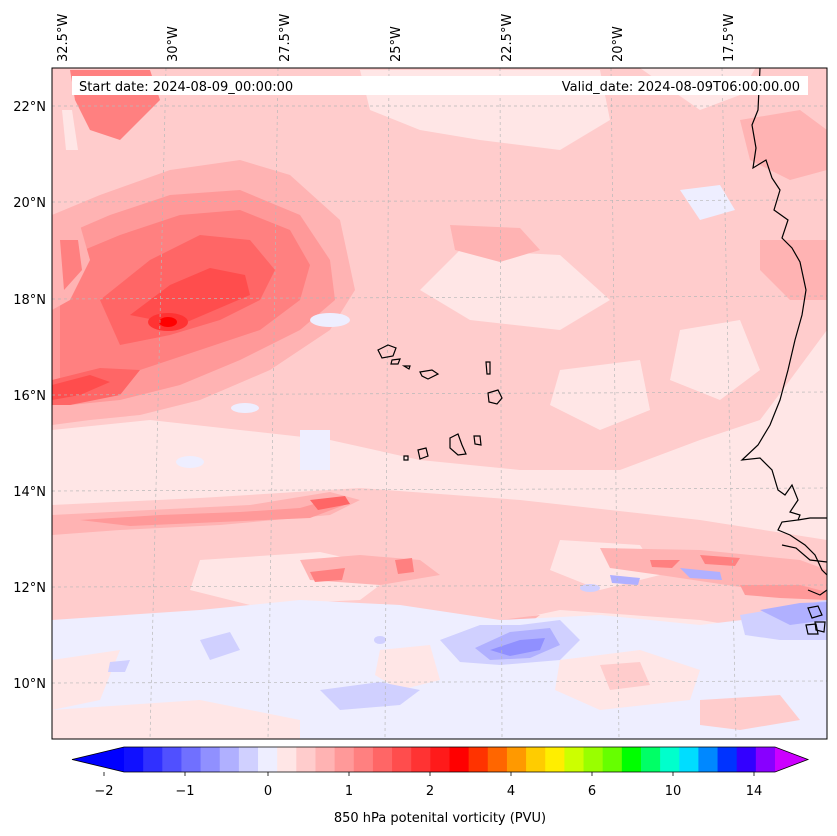 This screenshot has width=837, height=836. I want to click on africa-coastline, so click(783, 322).